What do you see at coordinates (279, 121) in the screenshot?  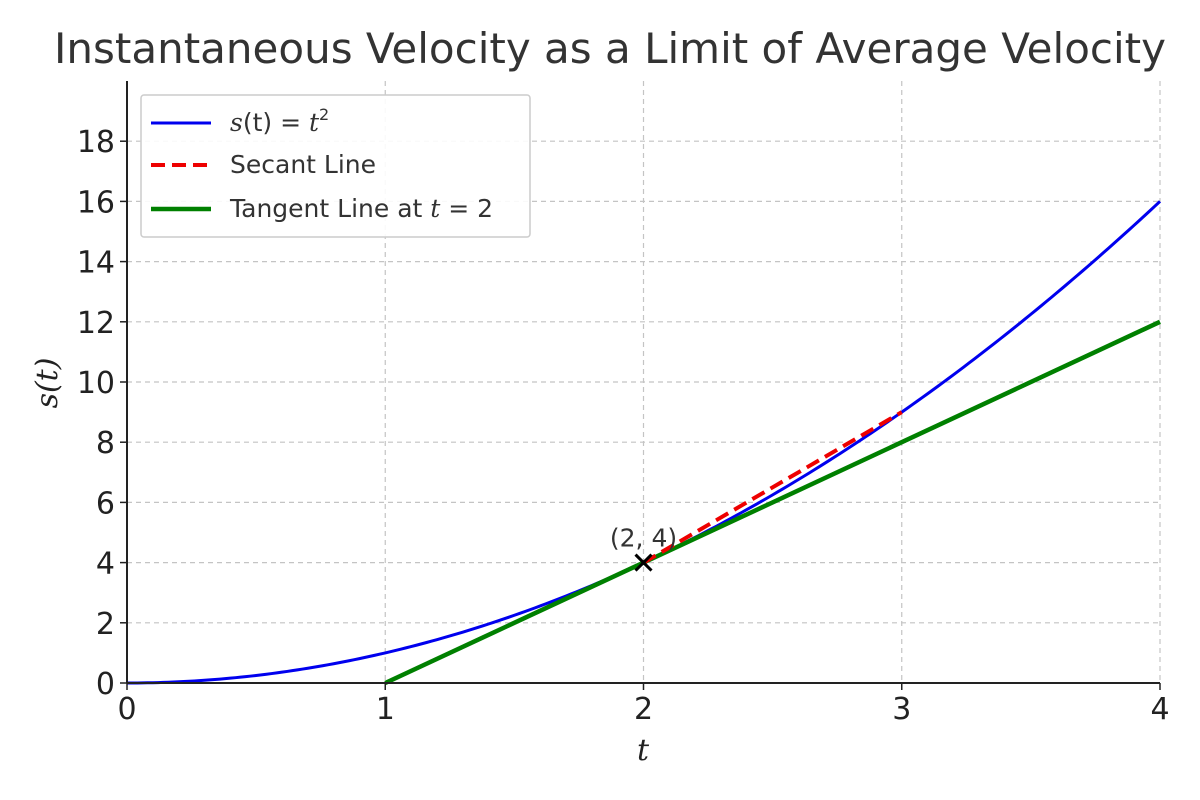 I see `legend-label-curve: s(t) = t2` at bounding box center [279, 121].